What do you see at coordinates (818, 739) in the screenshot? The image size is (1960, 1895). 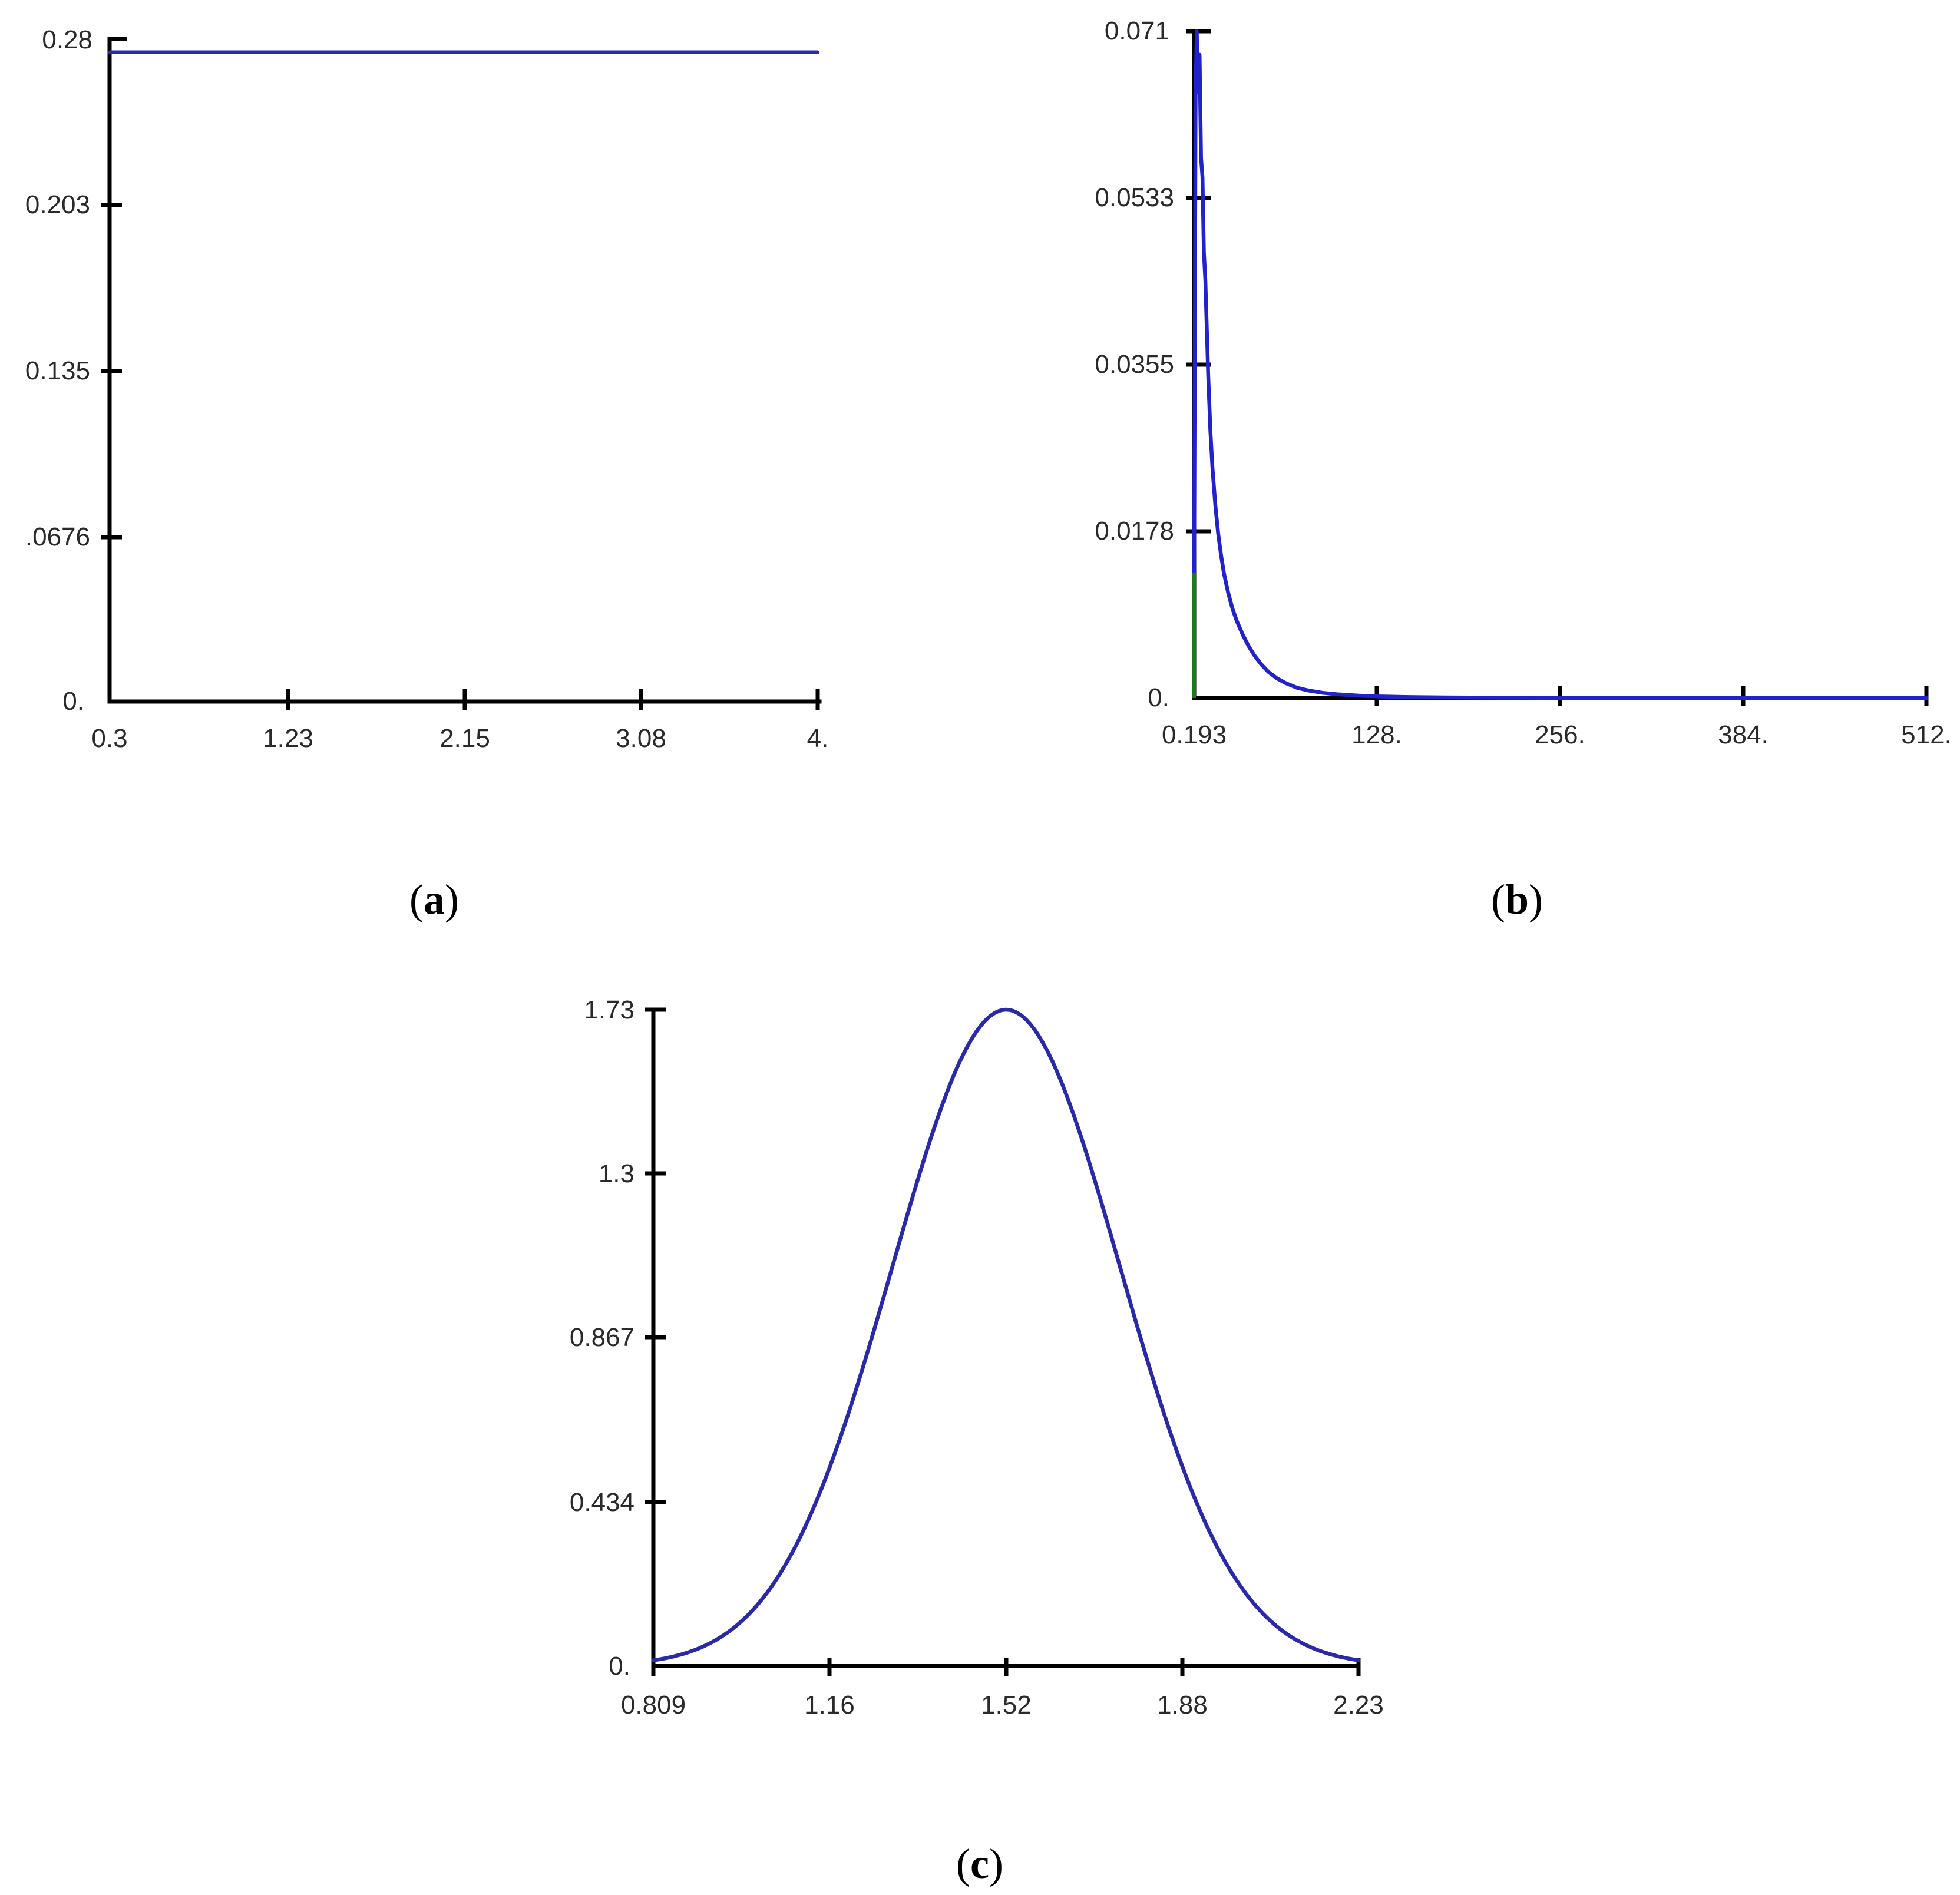 I see `panel-a-x-tick-label: 4.` at bounding box center [818, 739].